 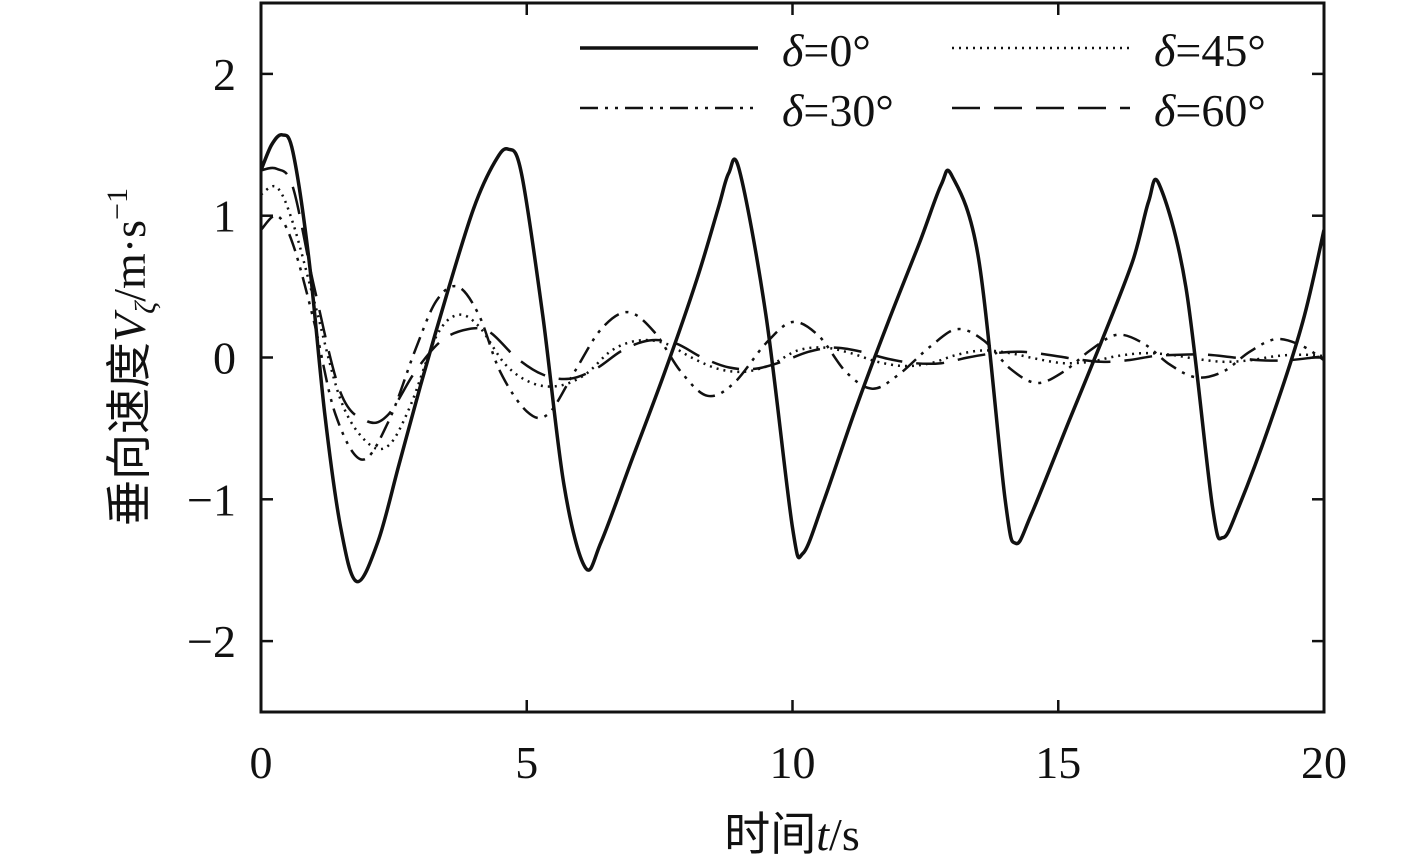 I want to click on x-tick-label: 0, so click(x=261, y=762).